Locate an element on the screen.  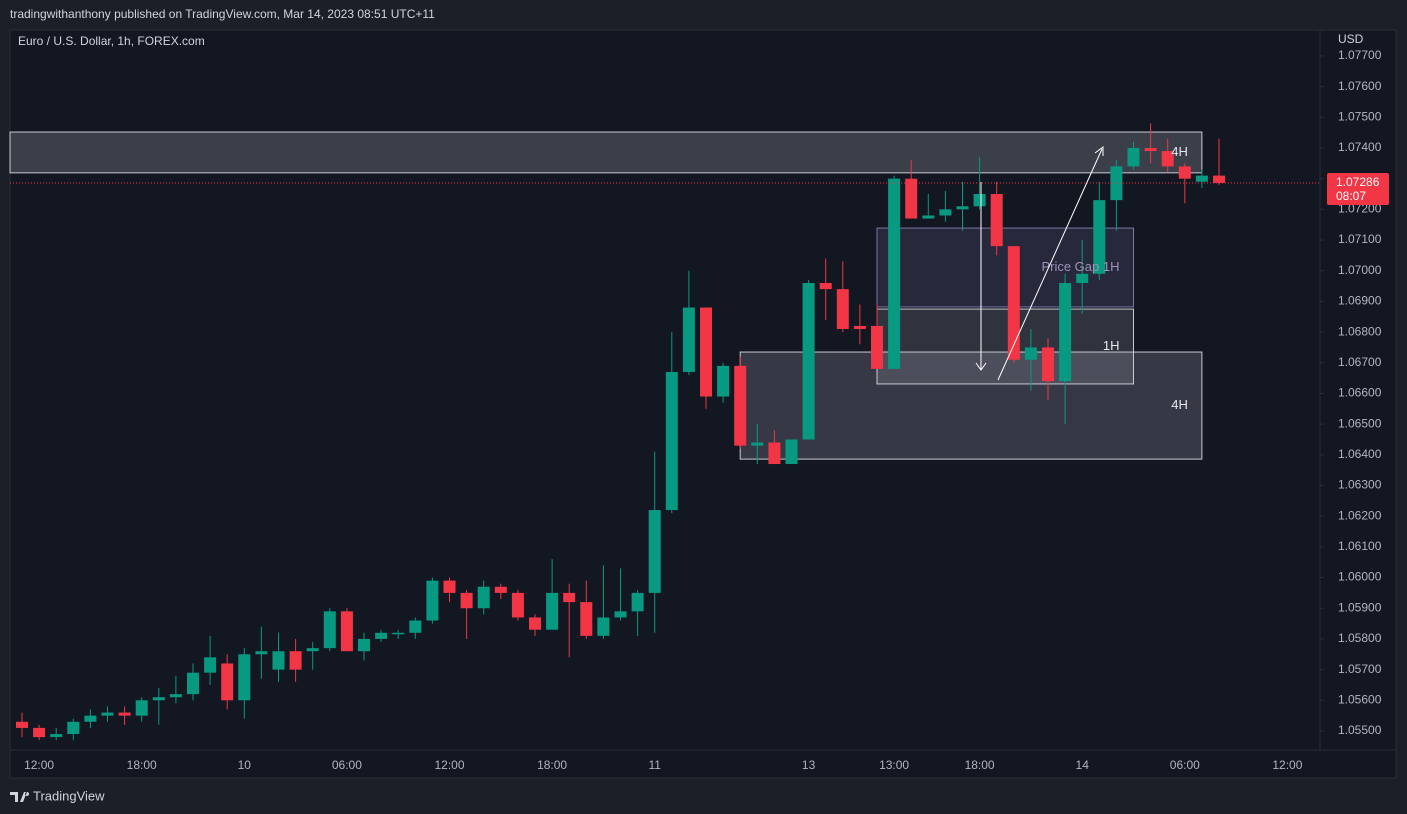
y-tick-label: 1.05800 is located at coordinates (1360, 638).